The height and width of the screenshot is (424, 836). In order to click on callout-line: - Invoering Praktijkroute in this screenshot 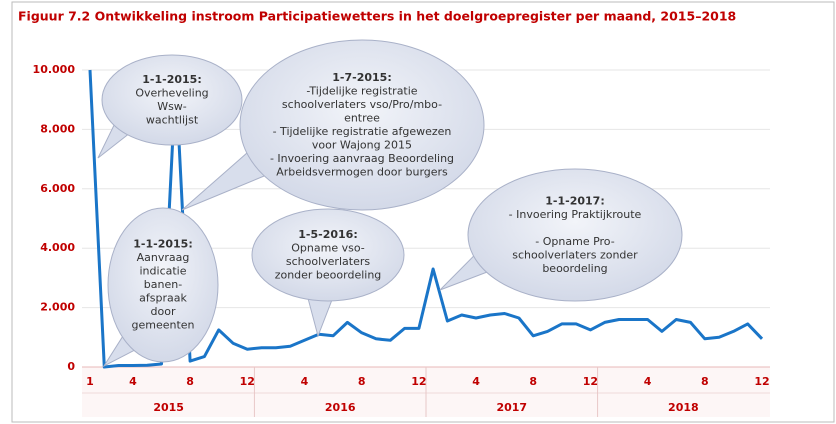, I will do `click(575, 214)`.